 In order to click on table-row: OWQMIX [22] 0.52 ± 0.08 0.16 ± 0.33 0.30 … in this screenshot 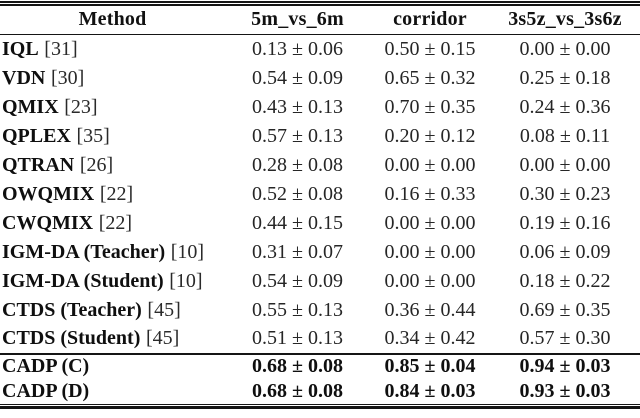, I will do `click(320, 194)`.